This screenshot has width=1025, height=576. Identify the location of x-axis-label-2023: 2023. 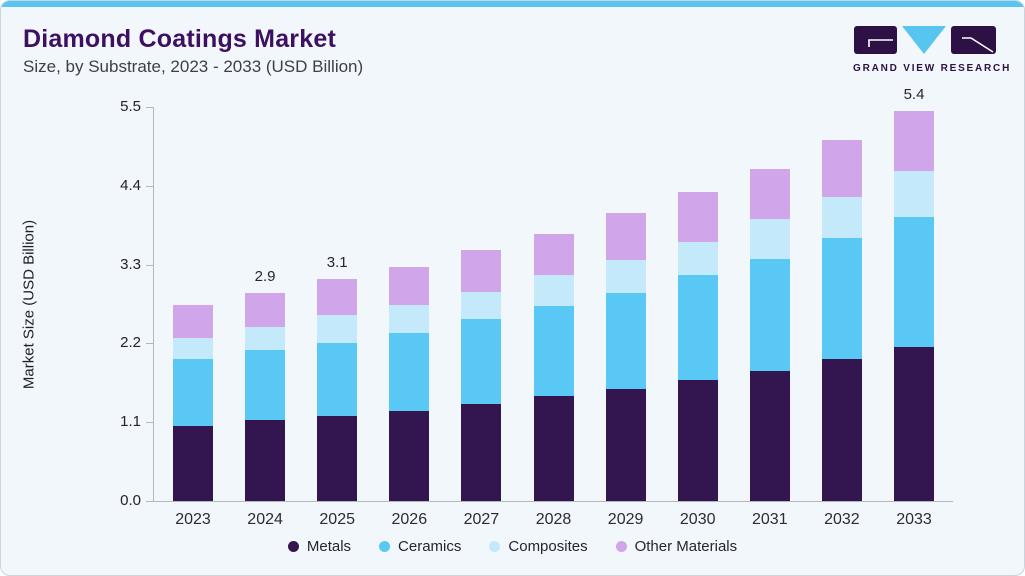
(193, 519).